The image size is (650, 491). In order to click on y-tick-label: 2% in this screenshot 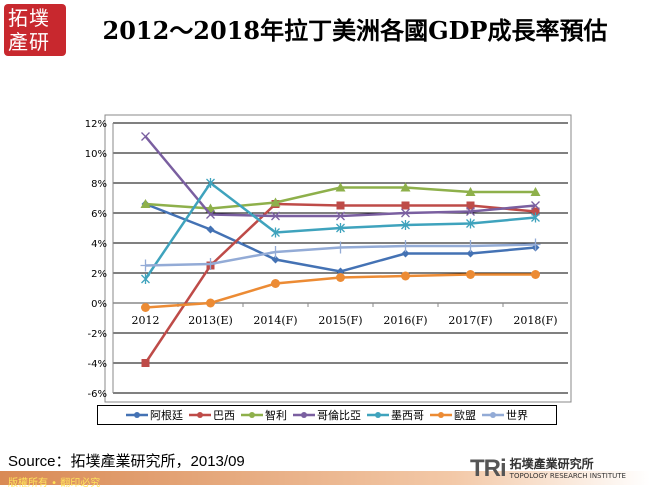, I will do `click(99, 274)`.